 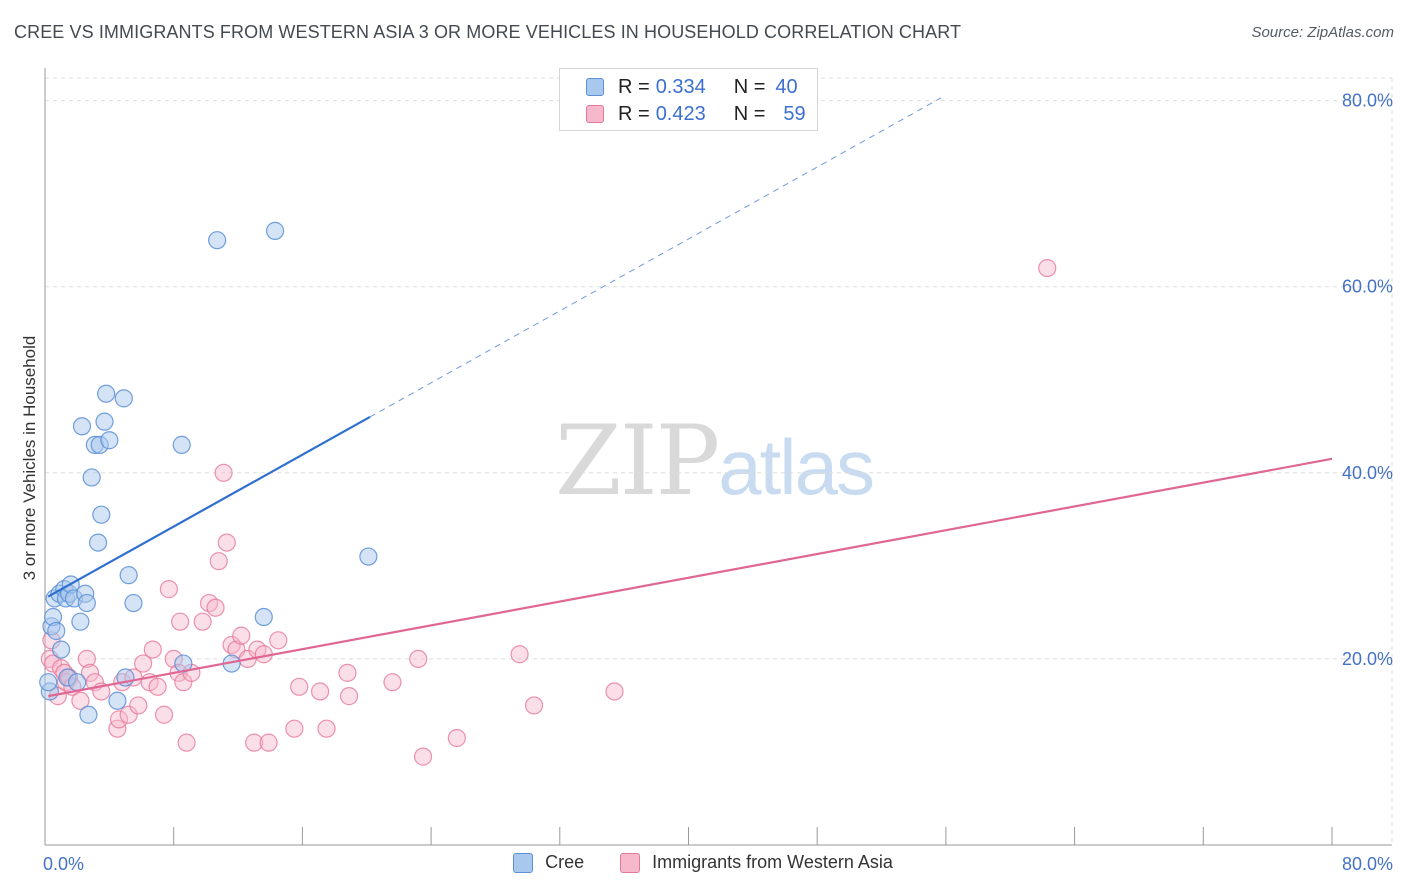 What do you see at coordinates (565, 862) in the screenshot?
I see `legend-label-cree: Cree` at bounding box center [565, 862].